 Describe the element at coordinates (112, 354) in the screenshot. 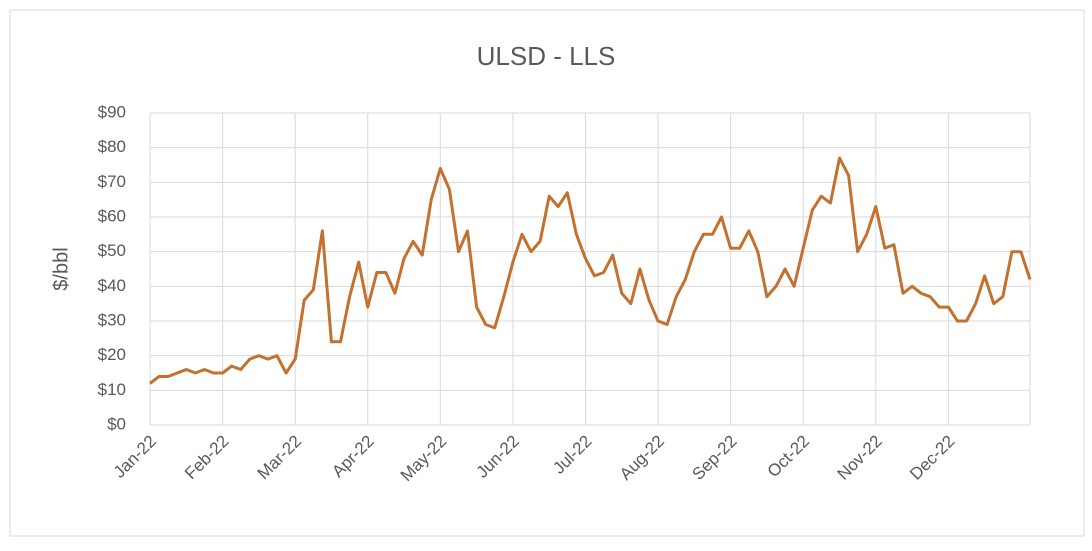

I see `y-tick-label: $20` at that location.